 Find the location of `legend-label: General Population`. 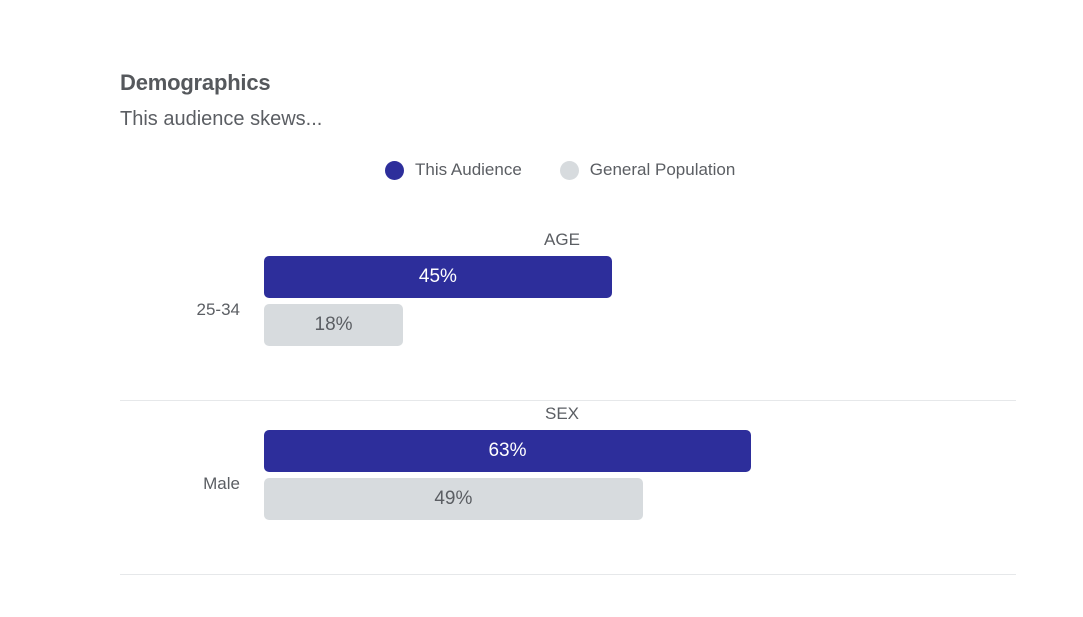

legend-label: General Population is located at coordinates (662, 169).